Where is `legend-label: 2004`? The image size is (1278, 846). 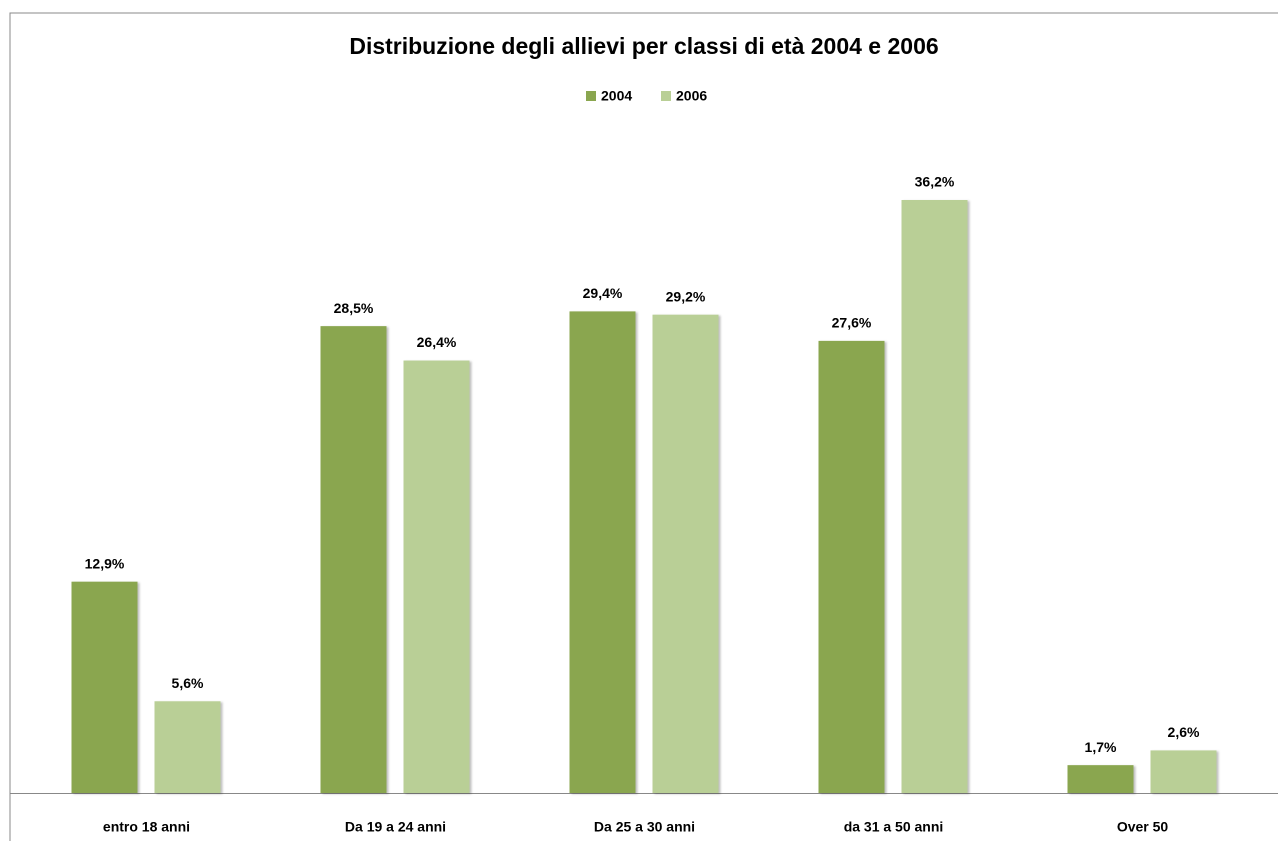
legend-label: 2004 is located at coordinates (616, 96).